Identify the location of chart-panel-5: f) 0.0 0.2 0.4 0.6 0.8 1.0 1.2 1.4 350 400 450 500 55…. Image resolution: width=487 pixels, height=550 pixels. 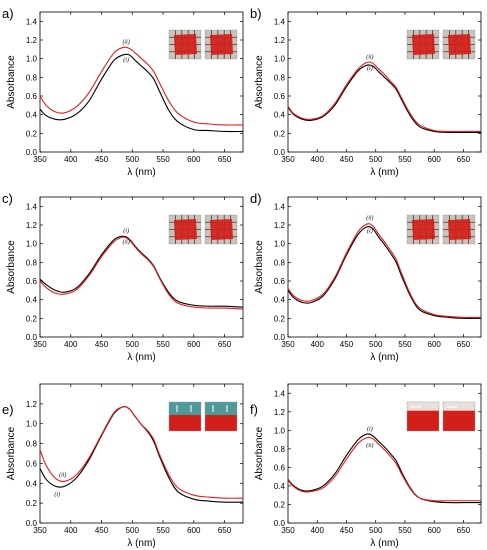
(366, 466).